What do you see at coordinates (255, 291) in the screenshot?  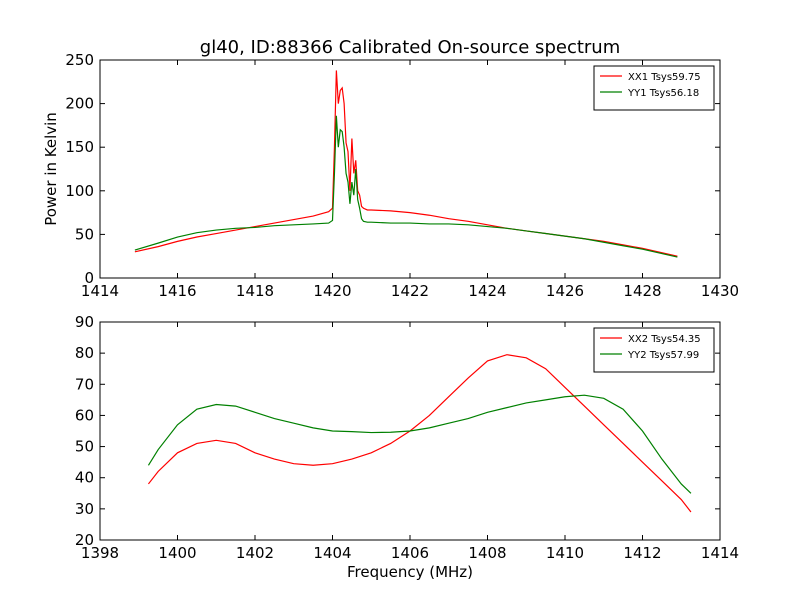 I see `x-tick-label: 1418` at bounding box center [255, 291].